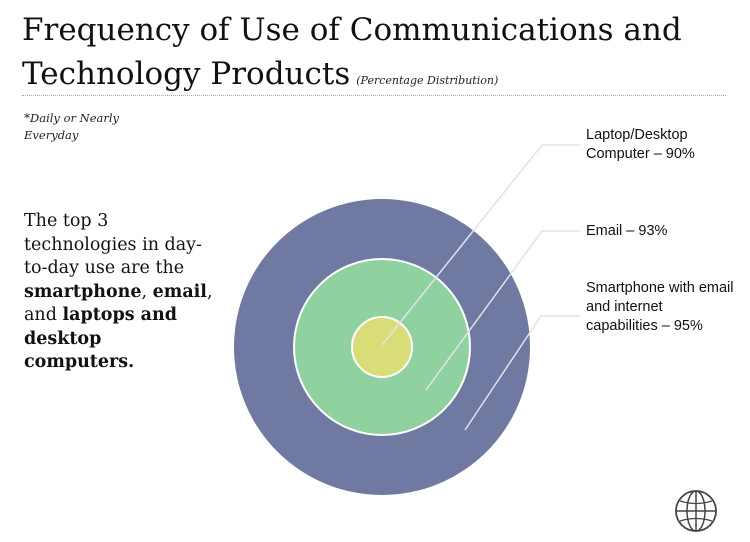 Image resolution: width=750 pixels, height=542 pixels. I want to click on label-laptop: Laptop/Desktop Computer – 90%, so click(640, 144).